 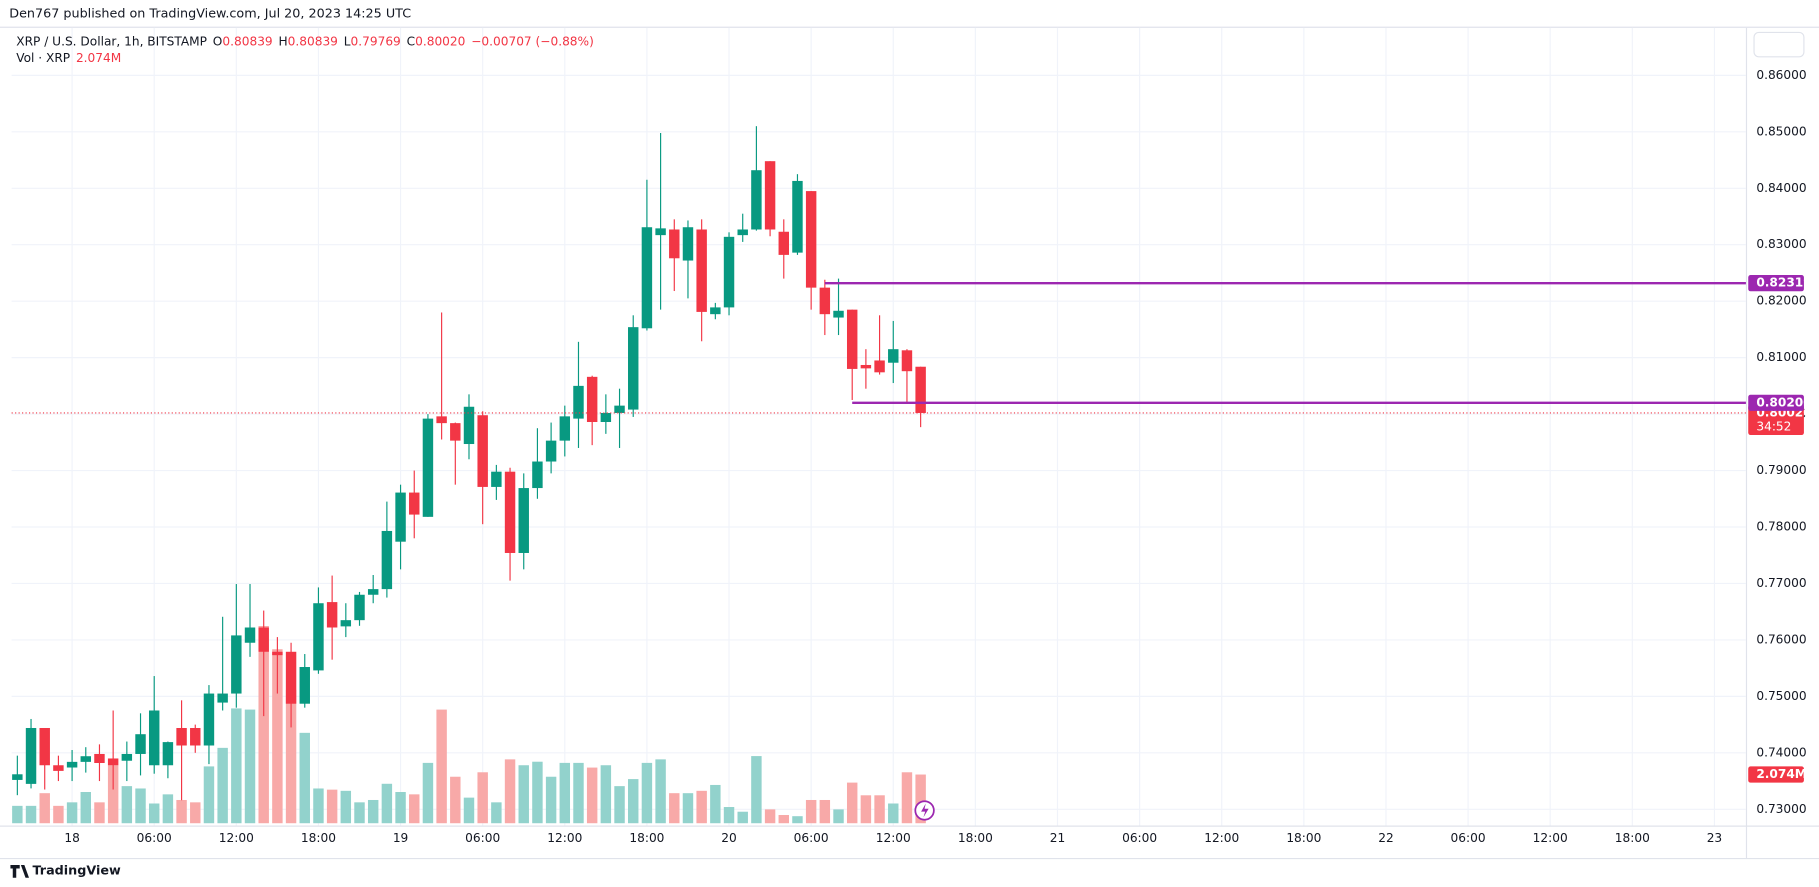 I want to click on settings-button, so click(x=1779, y=44).